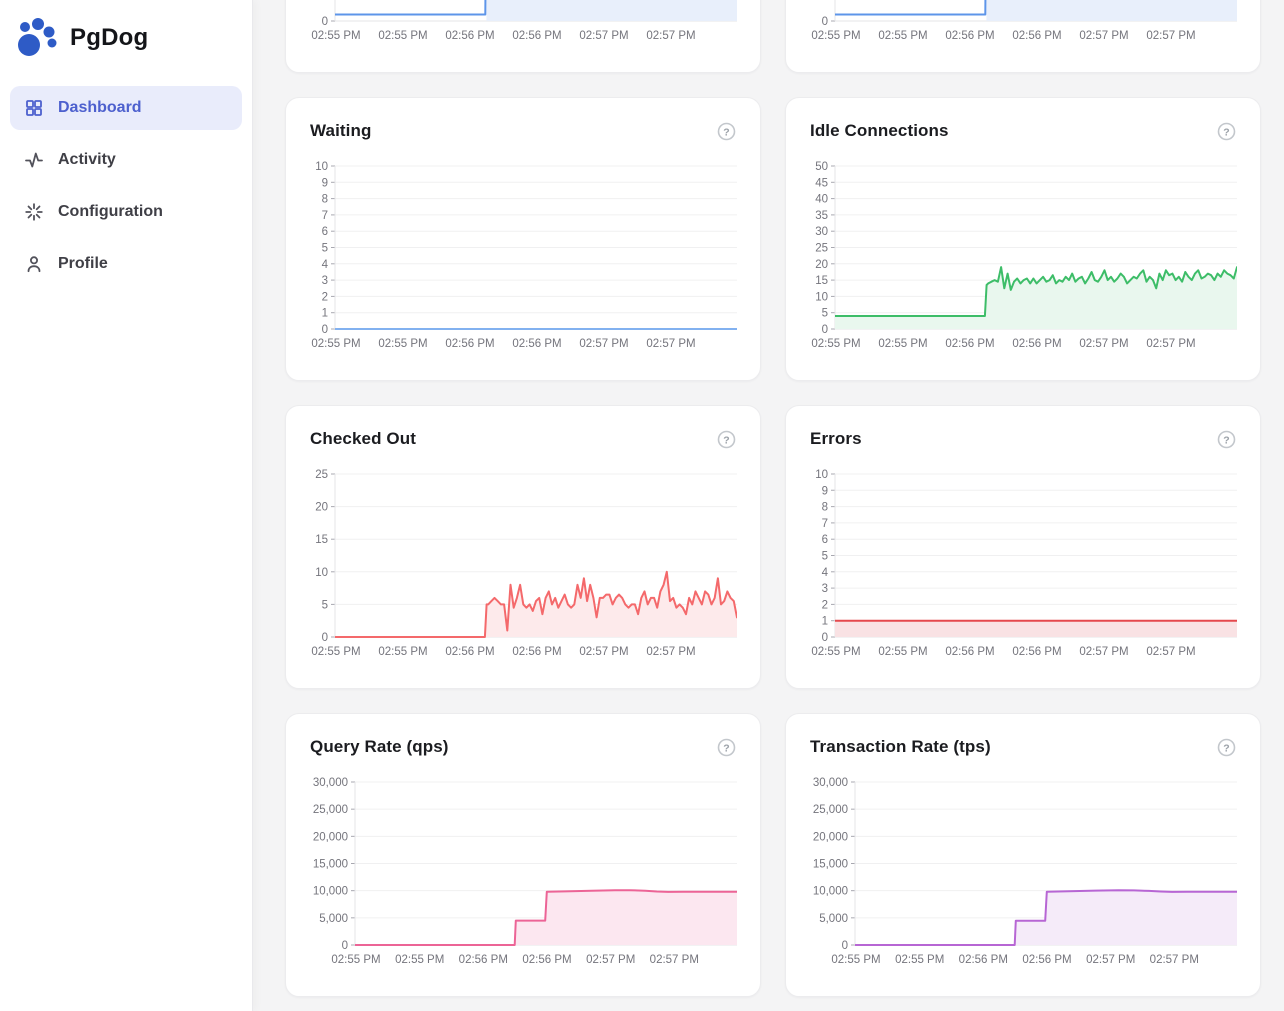 The height and width of the screenshot is (1011, 1284). What do you see at coordinates (34, 108) in the screenshot?
I see `grid-icon` at bounding box center [34, 108].